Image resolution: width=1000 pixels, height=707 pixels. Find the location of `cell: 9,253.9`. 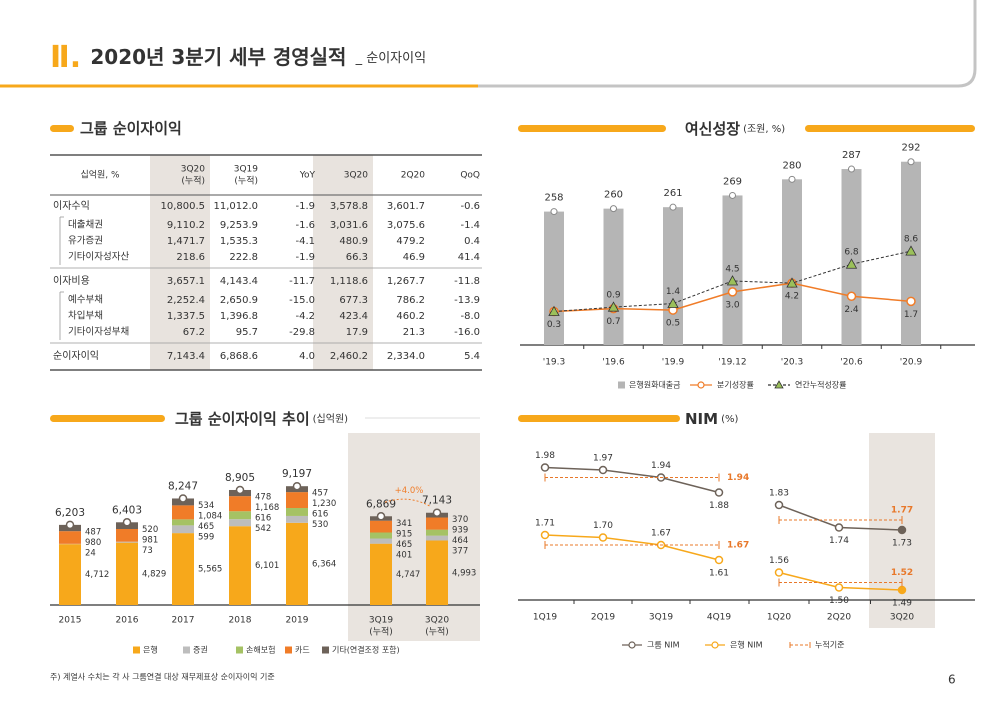

cell: 9,253.9 is located at coordinates (239, 225).